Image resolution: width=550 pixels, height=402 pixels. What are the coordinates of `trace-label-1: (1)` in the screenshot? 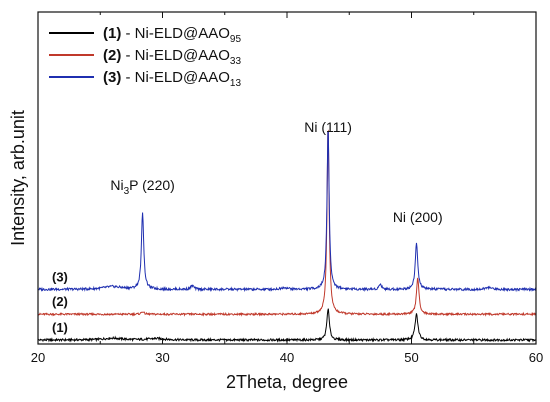 It's located at (60, 327).